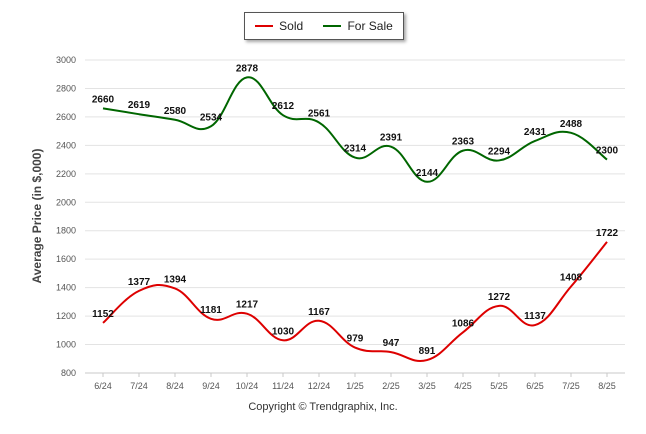 The width and height of the screenshot is (646, 434). What do you see at coordinates (355, 339) in the screenshot?
I see `data-label-sold: 979` at bounding box center [355, 339].